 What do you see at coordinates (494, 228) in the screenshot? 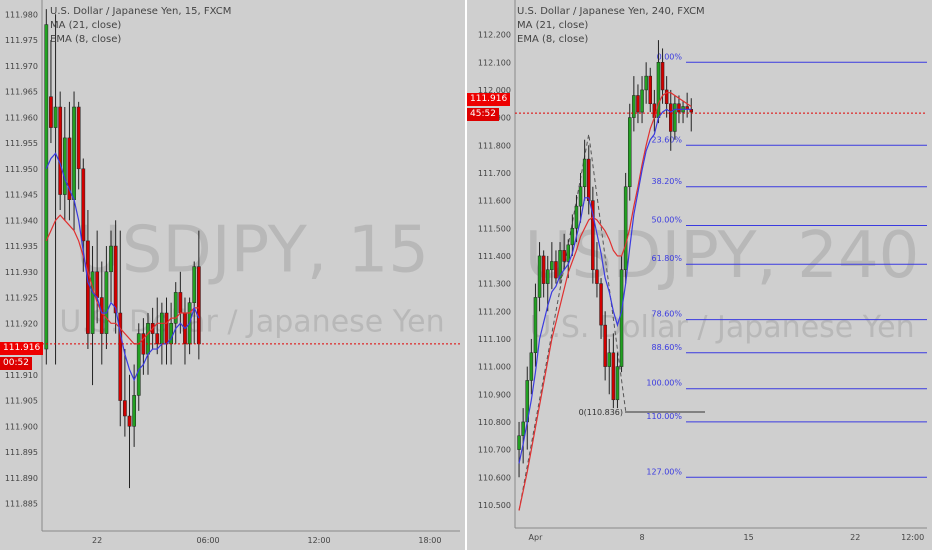
I see `y-tick-label: 111.500` at bounding box center [494, 228].